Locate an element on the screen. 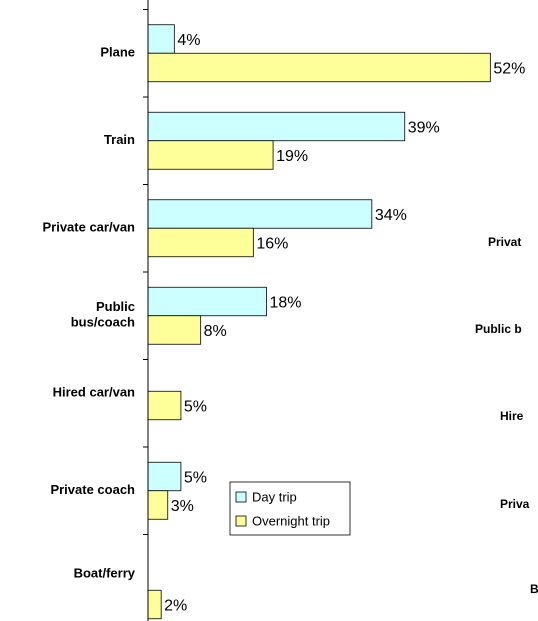 This screenshot has width=538, height=621. category-label: Boat/ferry is located at coordinates (105, 573).